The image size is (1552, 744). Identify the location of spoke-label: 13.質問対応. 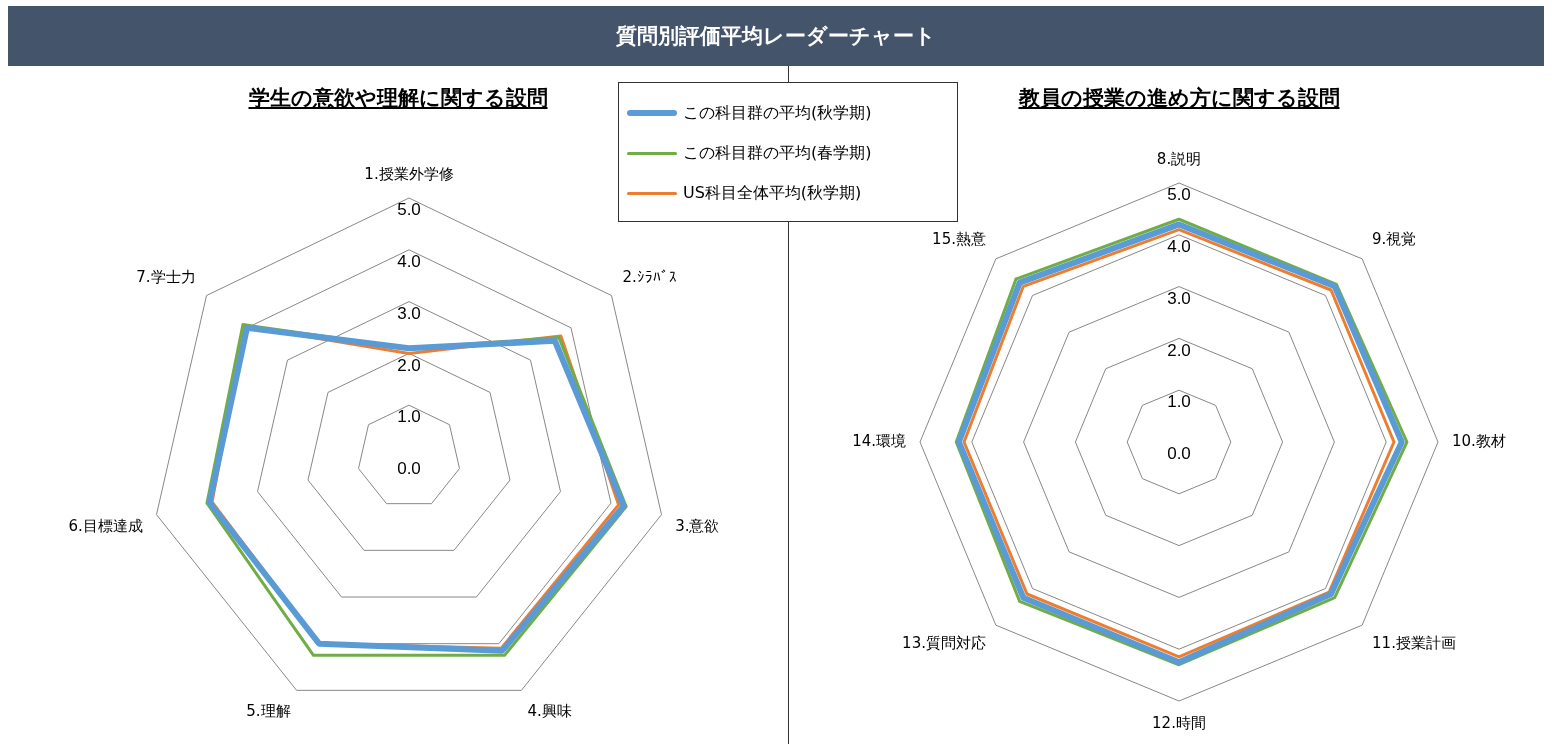
(944, 642).